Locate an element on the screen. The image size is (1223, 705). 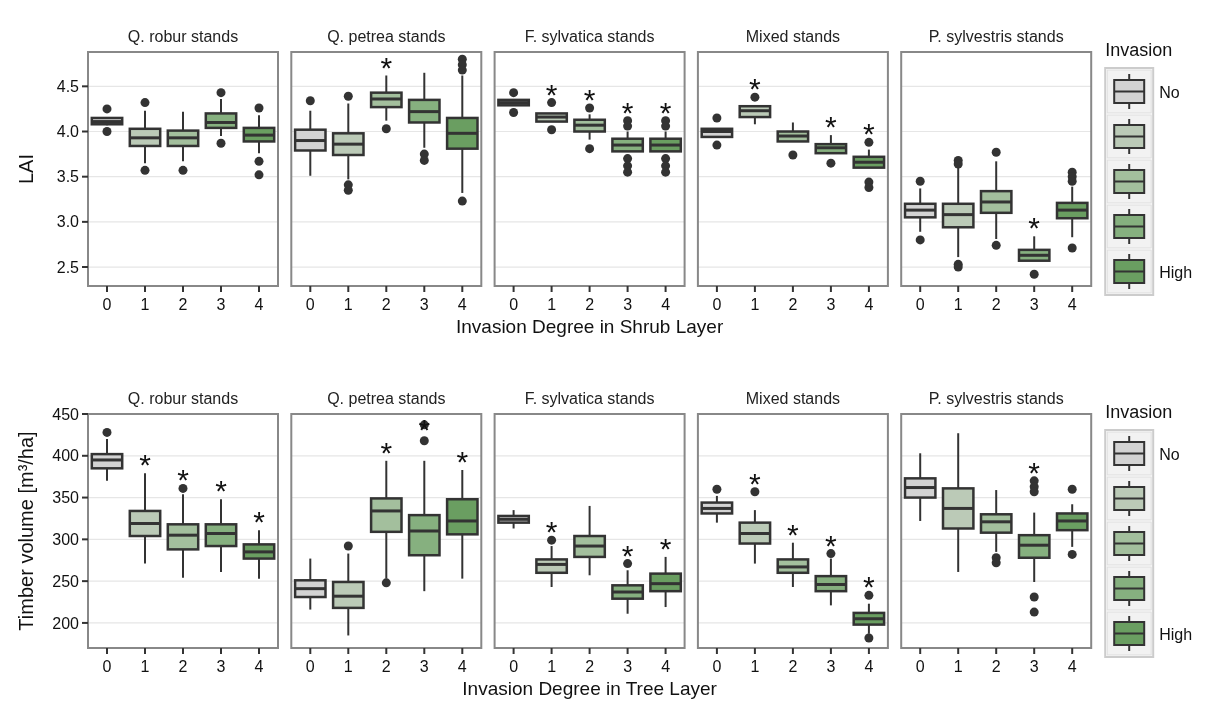
y-axis-title: Timber volume [m³/ha] is located at coordinates (26, 531).